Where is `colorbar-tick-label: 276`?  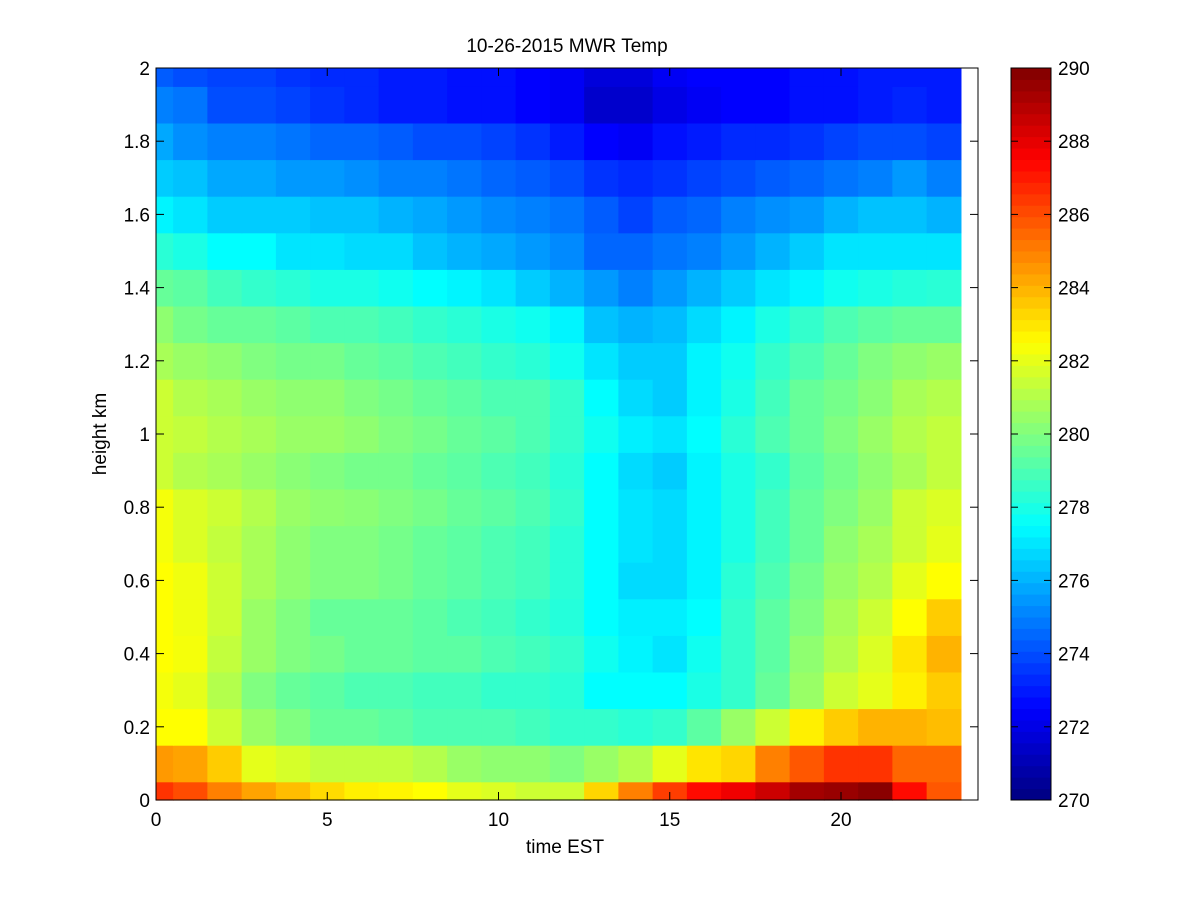 colorbar-tick-label: 276 is located at coordinates (1074, 581).